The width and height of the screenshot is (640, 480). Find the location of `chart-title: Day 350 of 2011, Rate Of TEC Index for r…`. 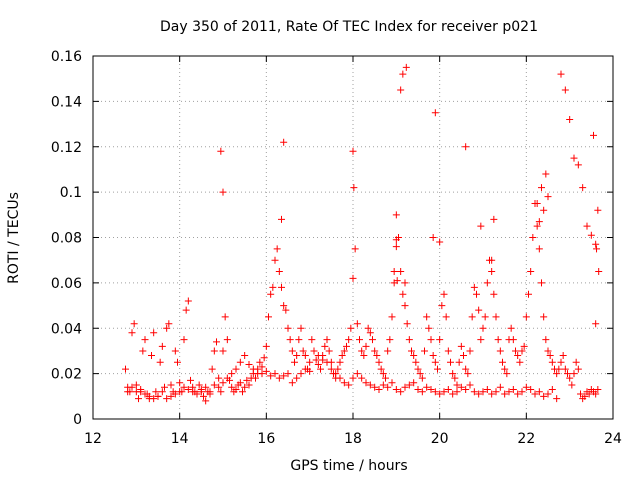

chart-title: Day 350 of 2011, Rate Of TEC Index for r… is located at coordinates (349, 27).